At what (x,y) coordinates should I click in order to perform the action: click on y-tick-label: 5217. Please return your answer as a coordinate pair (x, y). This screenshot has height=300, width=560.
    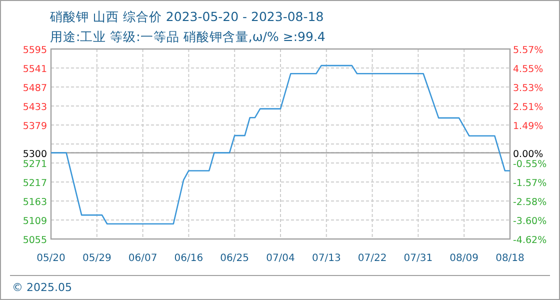
    Looking at the image, I should click on (34, 183).